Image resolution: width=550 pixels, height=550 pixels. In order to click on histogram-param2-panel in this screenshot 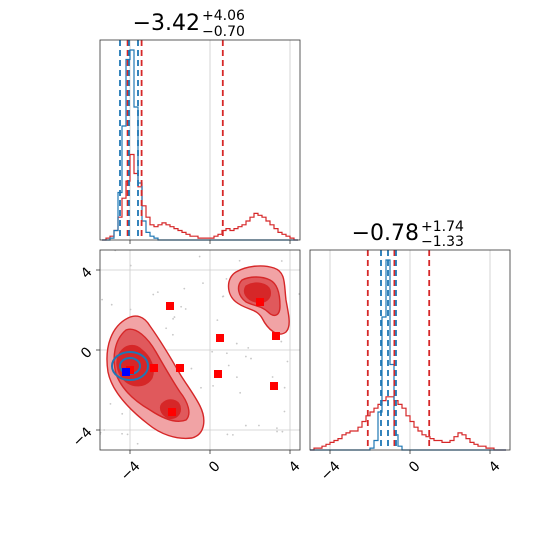, I will do `click(410, 350)`.